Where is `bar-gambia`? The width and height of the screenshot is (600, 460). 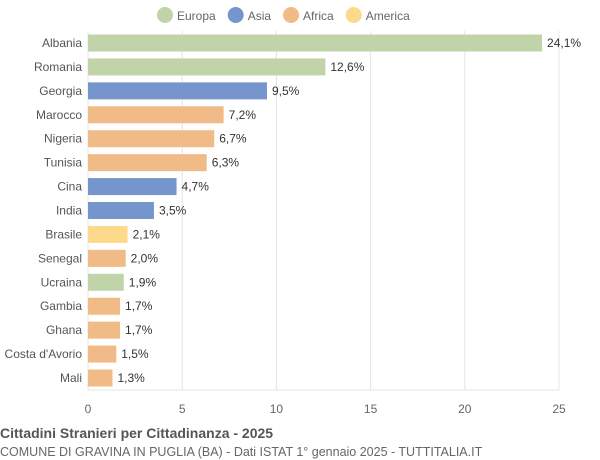
bar-gambia is located at coordinates (104, 306).